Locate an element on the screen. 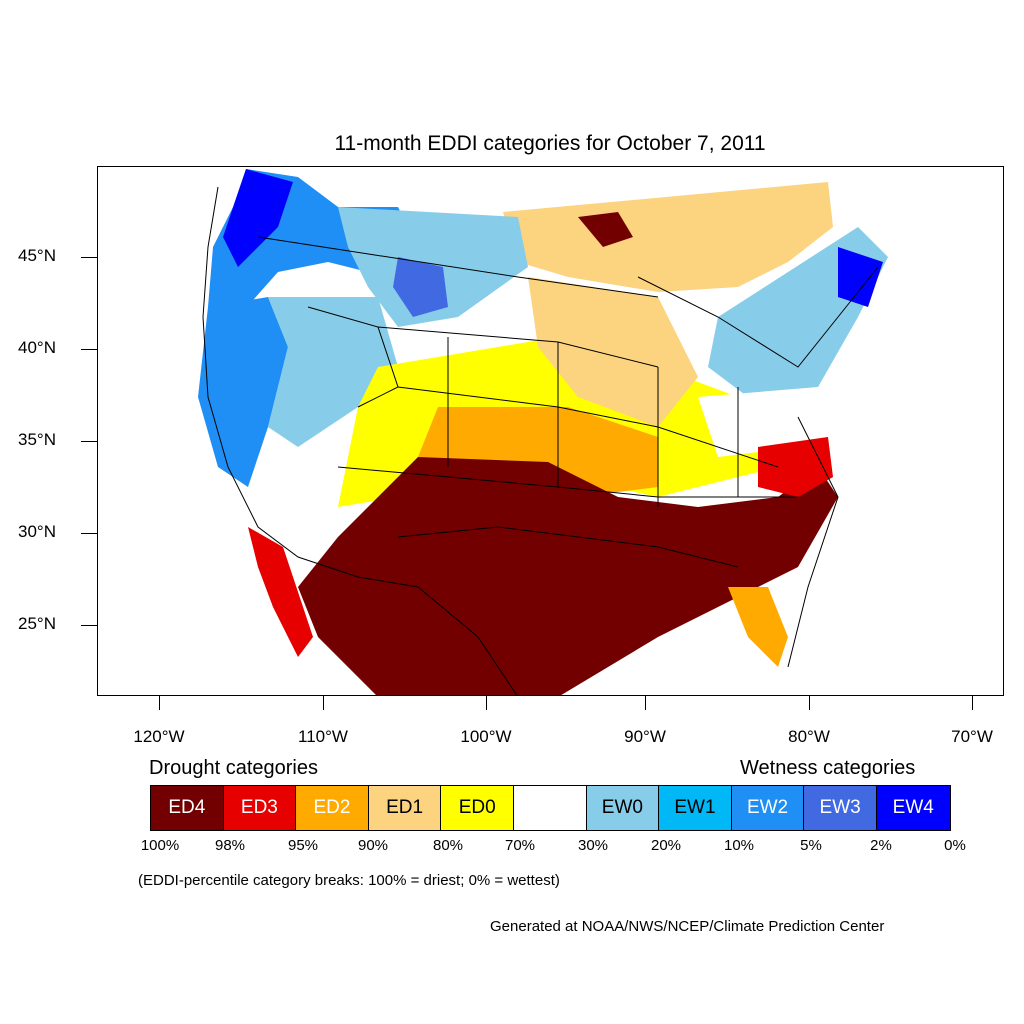  legend-cell-ed1: ED1 is located at coordinates (405, 808).